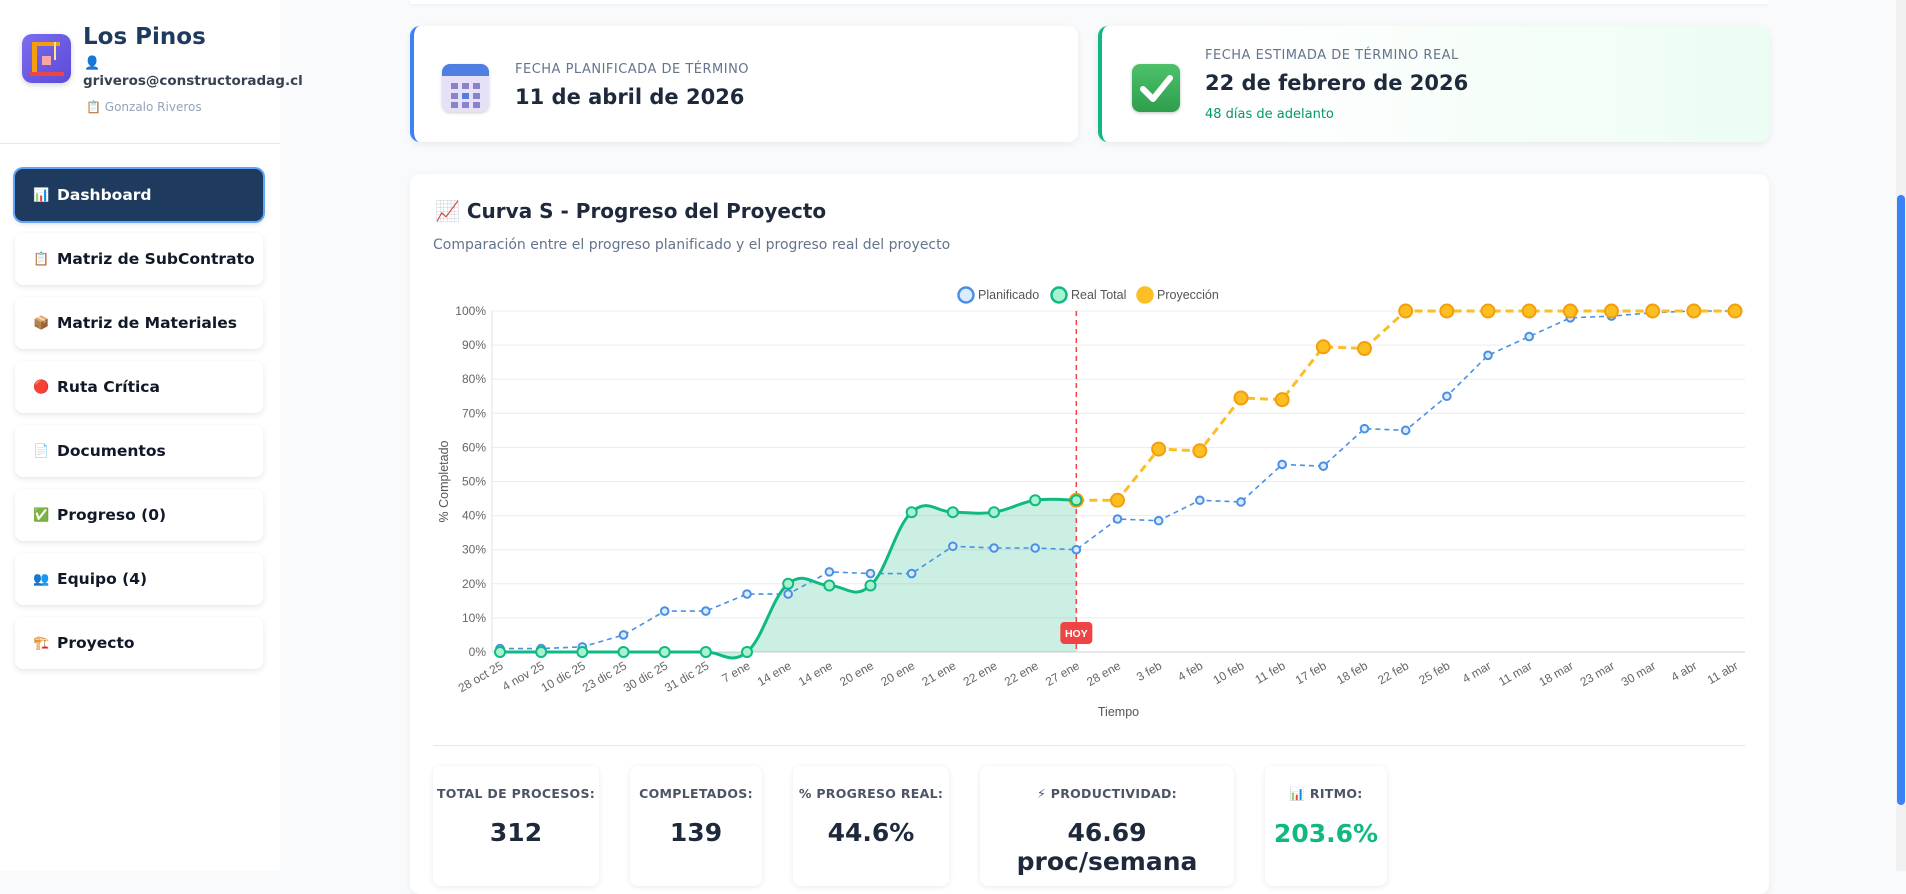  What do you see at coordinates (474, 550) in the screenshot?
I see `y-tick-label: 30%` at bounding box center [474, 550].